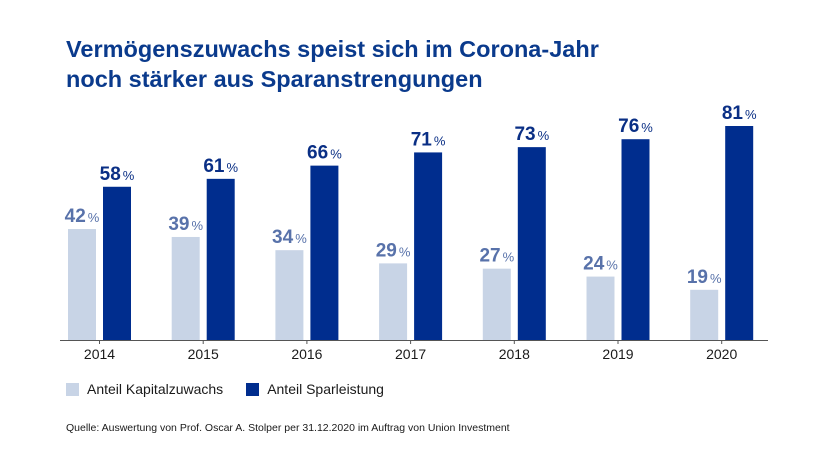 The height and width of the screenshot is (462, 820). I want to click on data-label-sparleistung-2019: 76%, so click(635, 126).